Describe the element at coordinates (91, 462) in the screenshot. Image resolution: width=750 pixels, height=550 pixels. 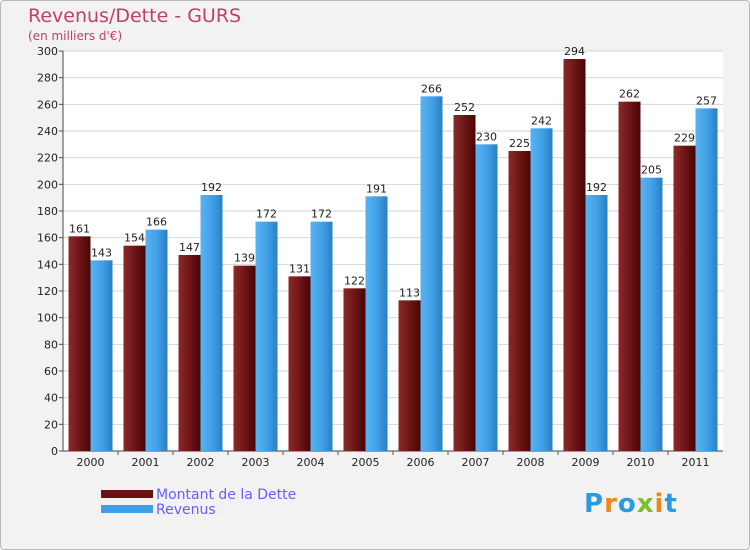
I see `x-tick-label: 2000` at that location.